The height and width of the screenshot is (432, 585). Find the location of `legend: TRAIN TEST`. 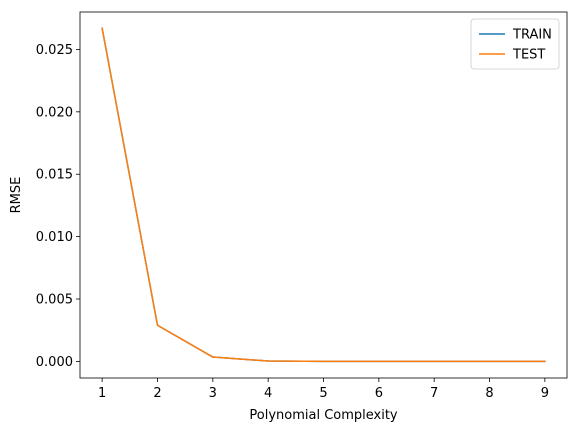

legend: TRAIN TEST is located at coordinates (515, 44).